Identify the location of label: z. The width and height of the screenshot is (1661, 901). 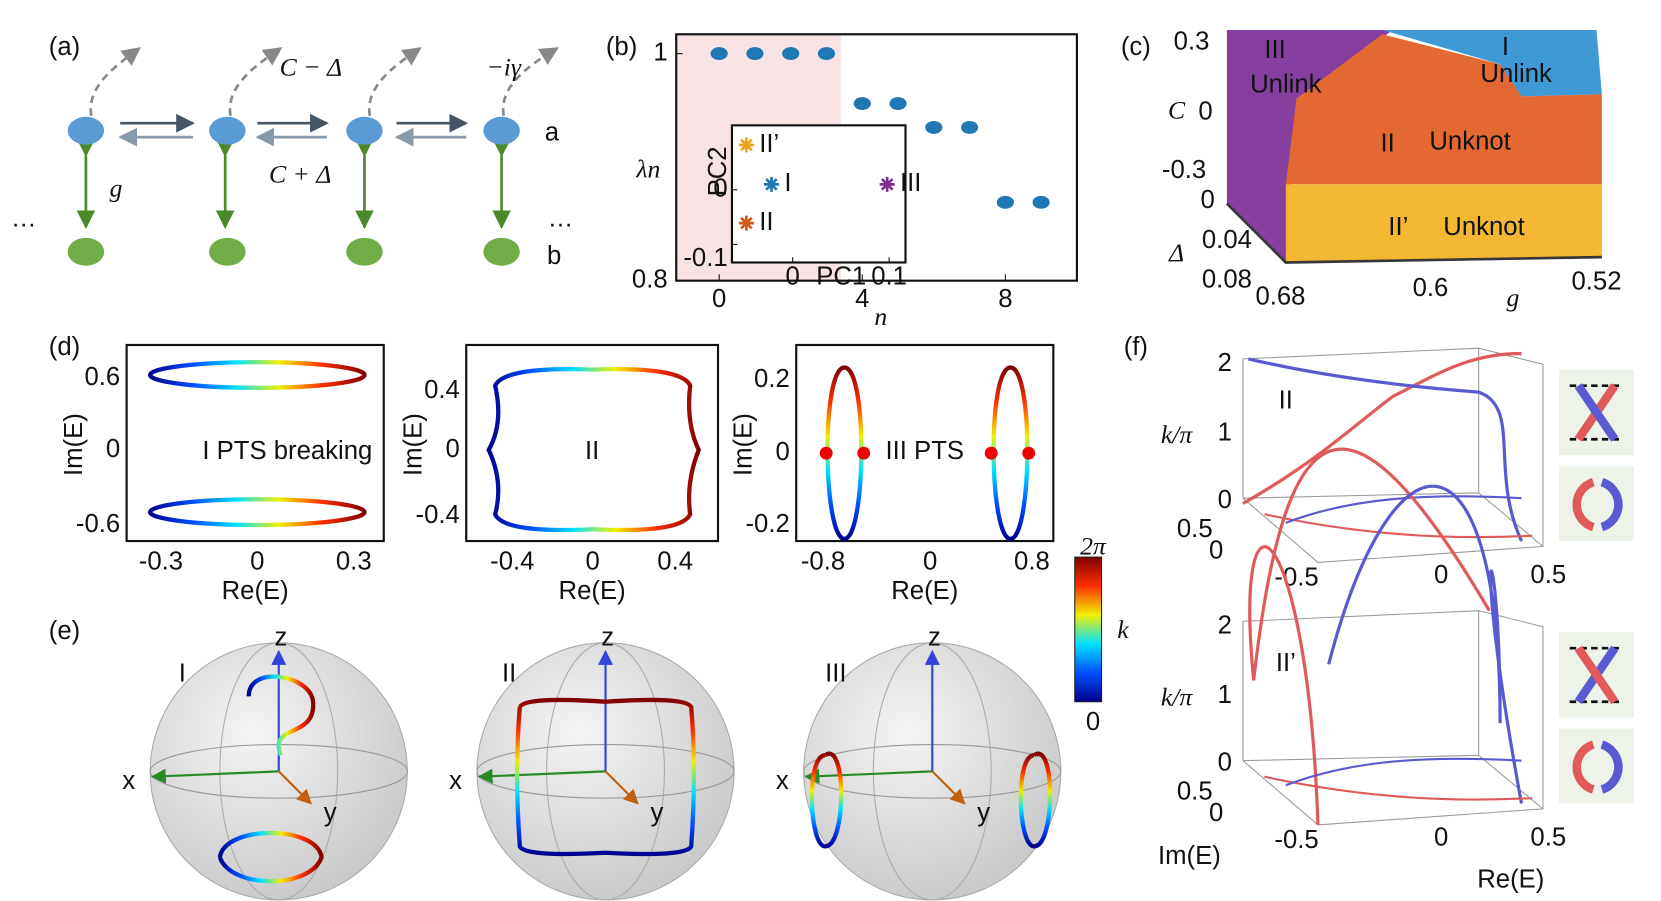
(607, 637).